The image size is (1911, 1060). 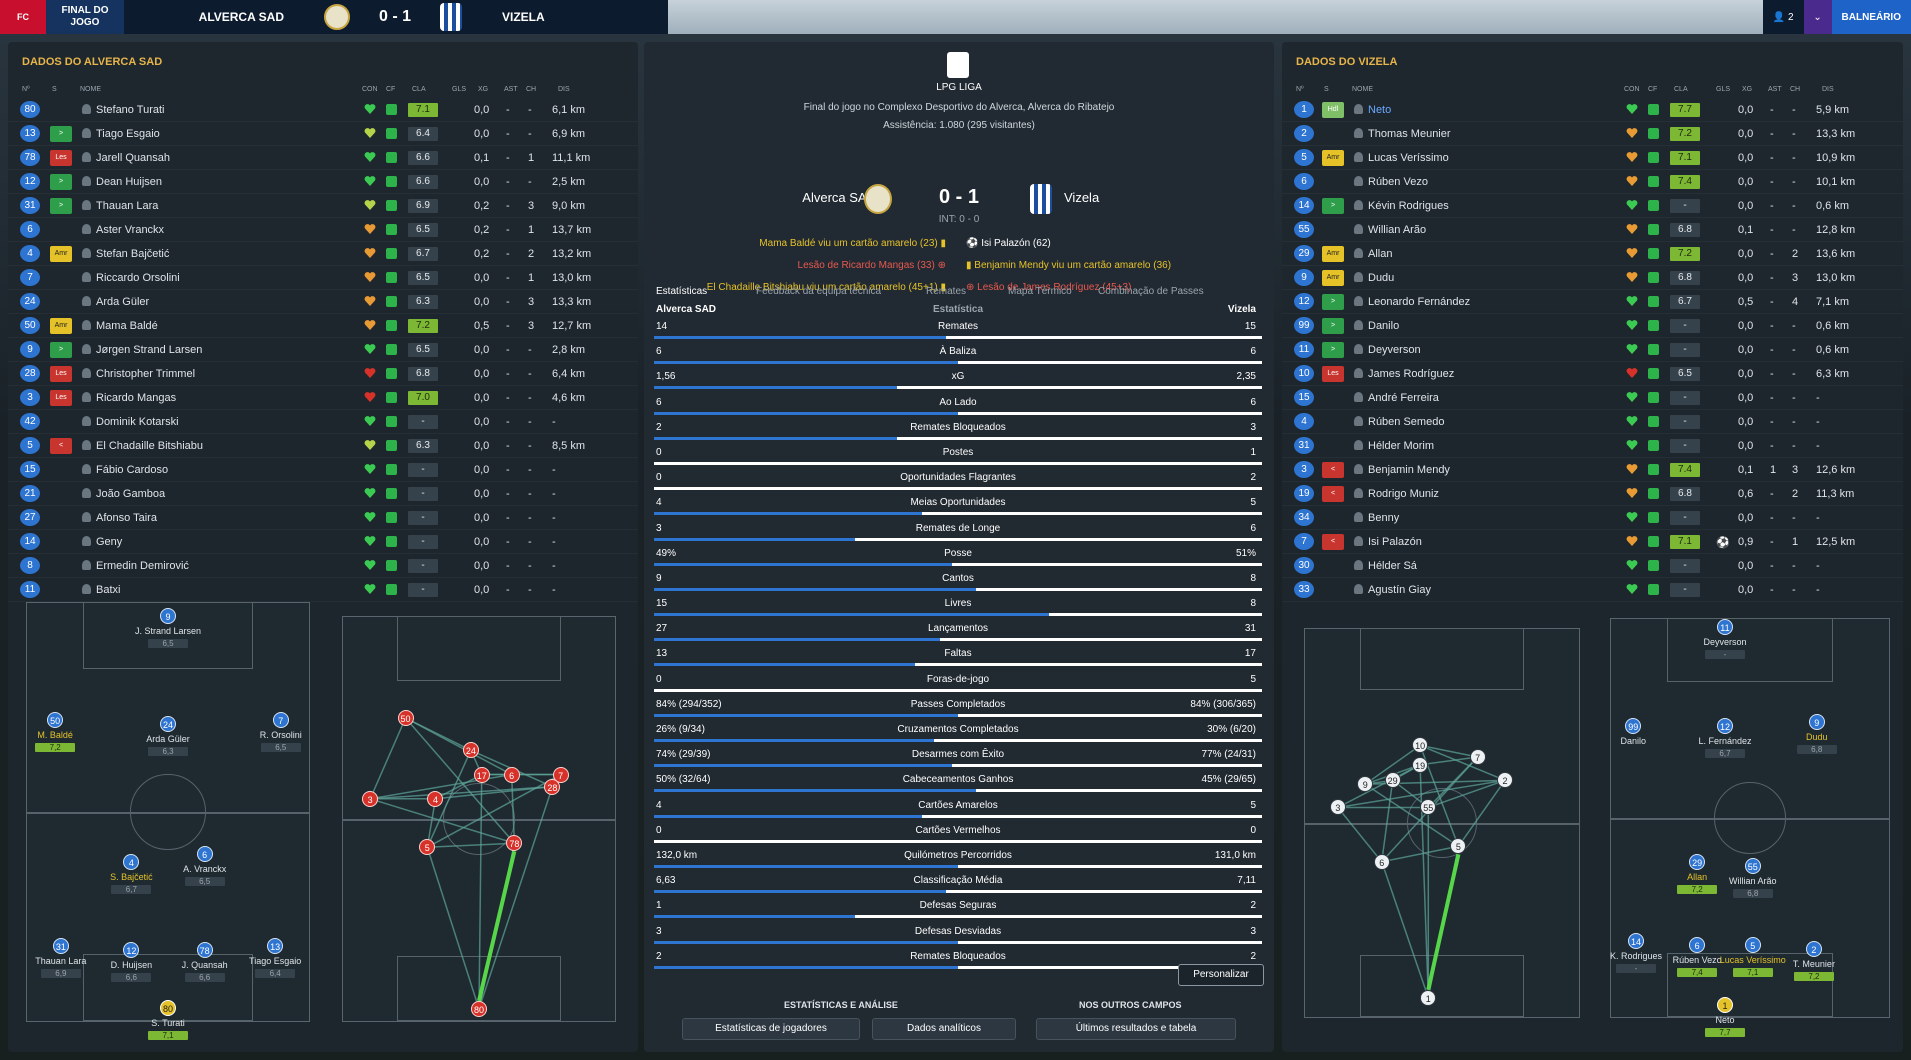 I want to click on player-name: João Gamboa, so click(x=131, y=494).